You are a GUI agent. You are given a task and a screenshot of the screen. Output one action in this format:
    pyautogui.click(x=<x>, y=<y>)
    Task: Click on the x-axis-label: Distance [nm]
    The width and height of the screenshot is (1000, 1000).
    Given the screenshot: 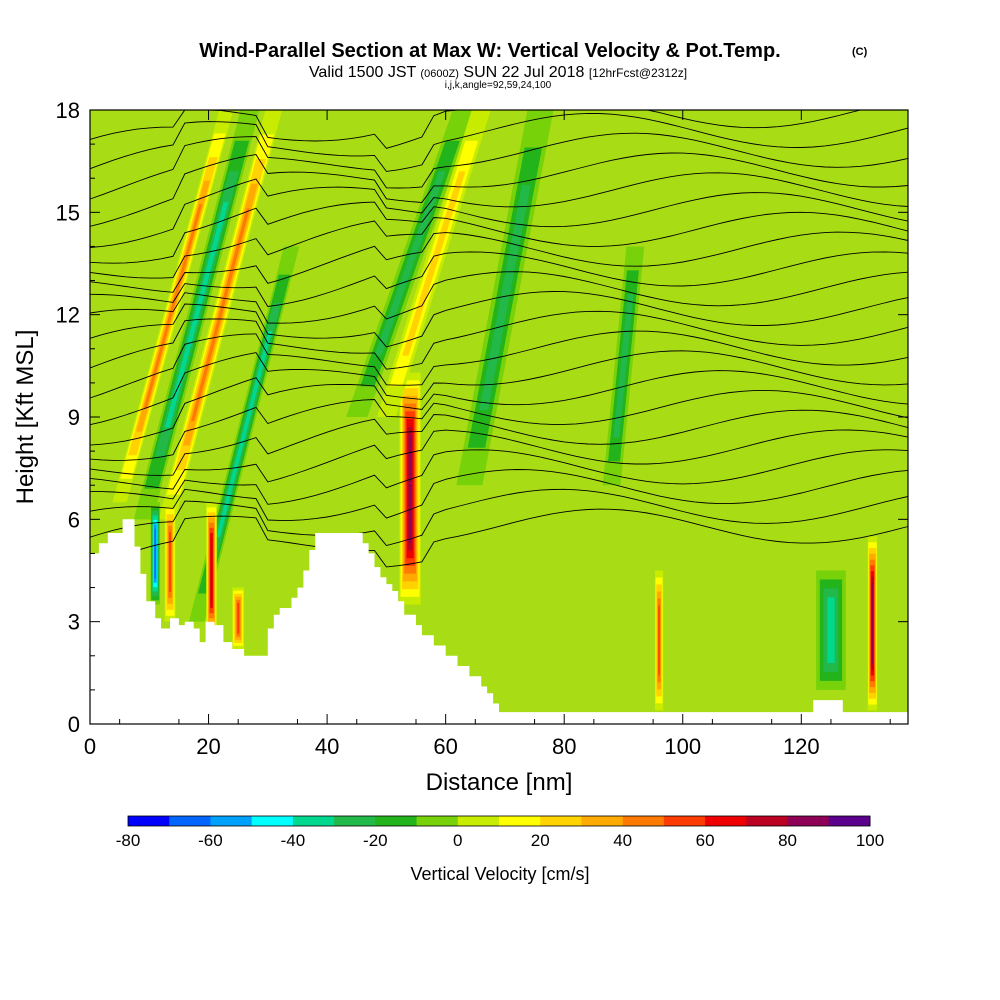 What is the action you would take?
    pyautogui.click(x=499, y=782)
    